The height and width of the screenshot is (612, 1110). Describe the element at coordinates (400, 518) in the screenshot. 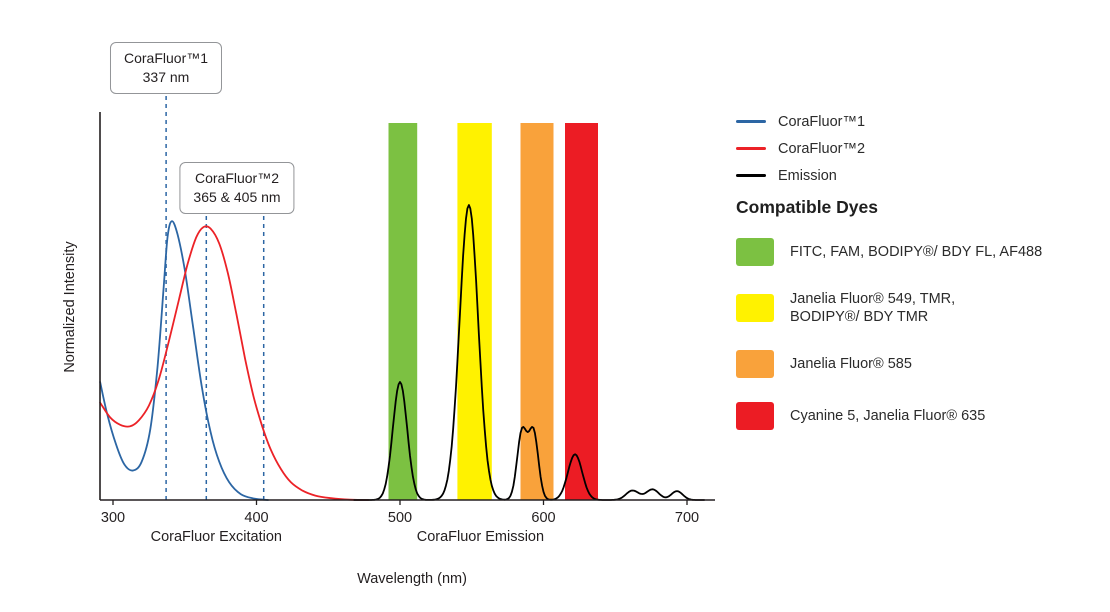

I see `tick-label-500: 500` at that location.